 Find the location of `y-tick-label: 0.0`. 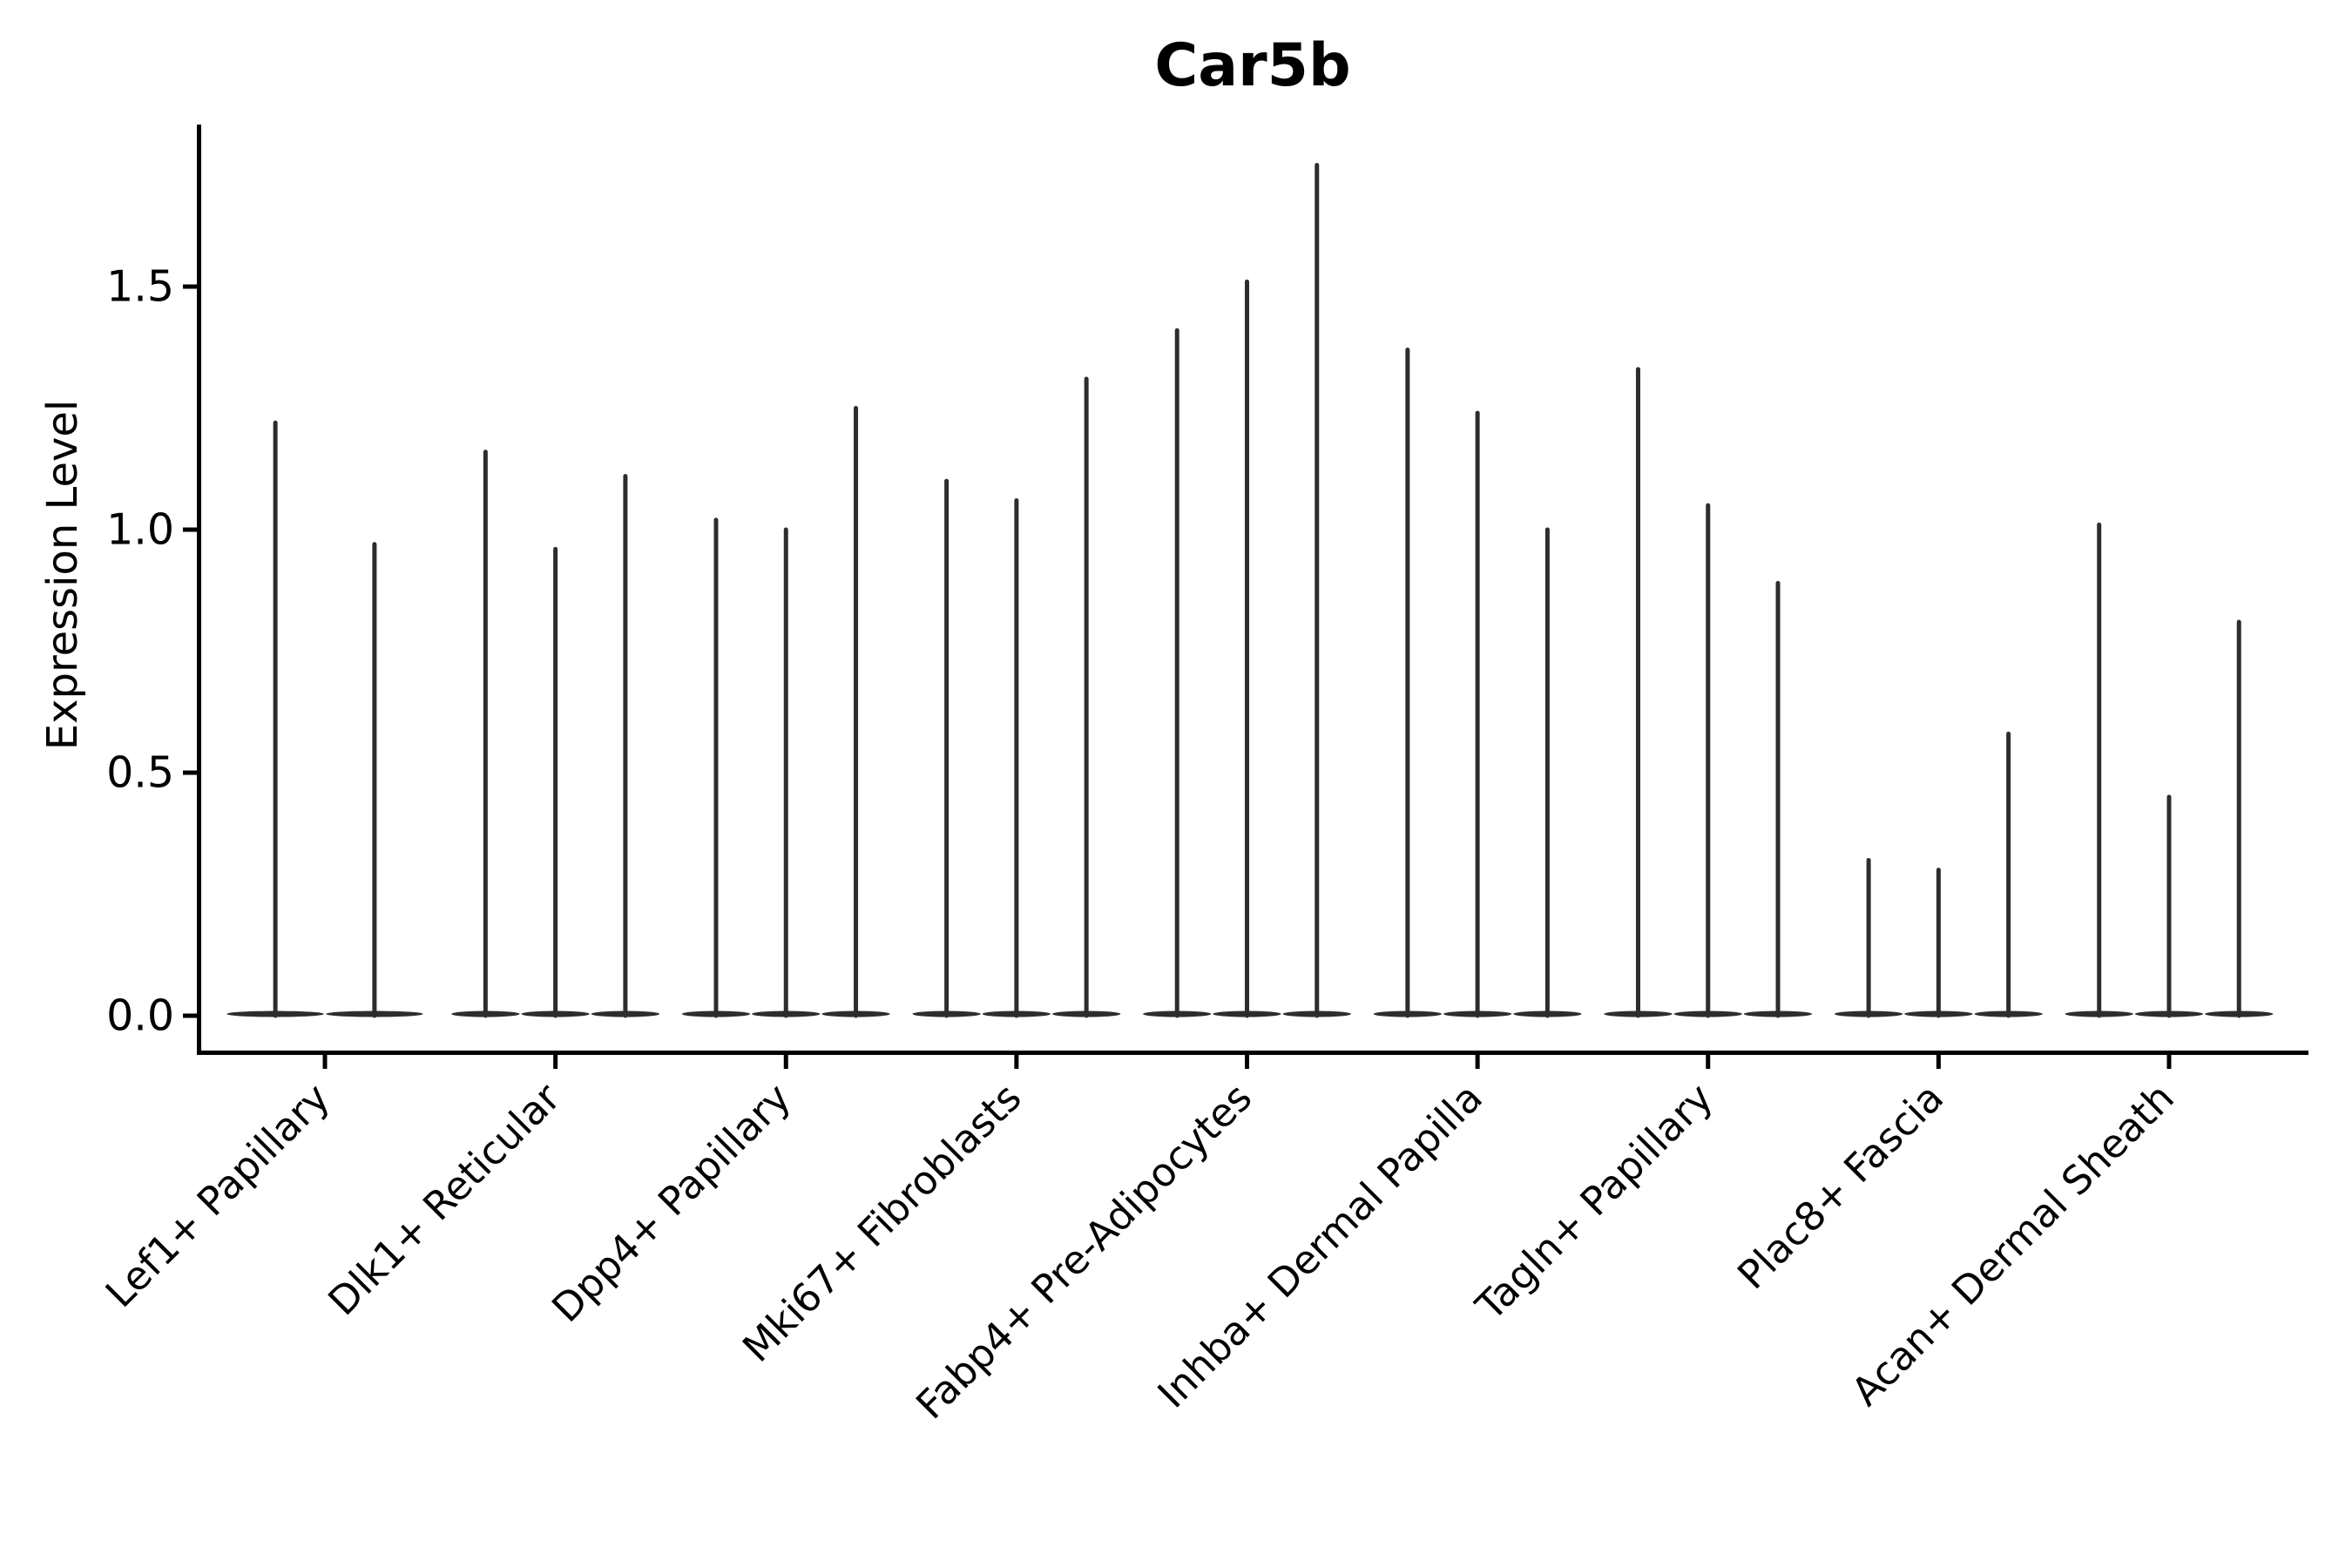

y-tick-label: 0.0 is located at coordinates (140, 1016).